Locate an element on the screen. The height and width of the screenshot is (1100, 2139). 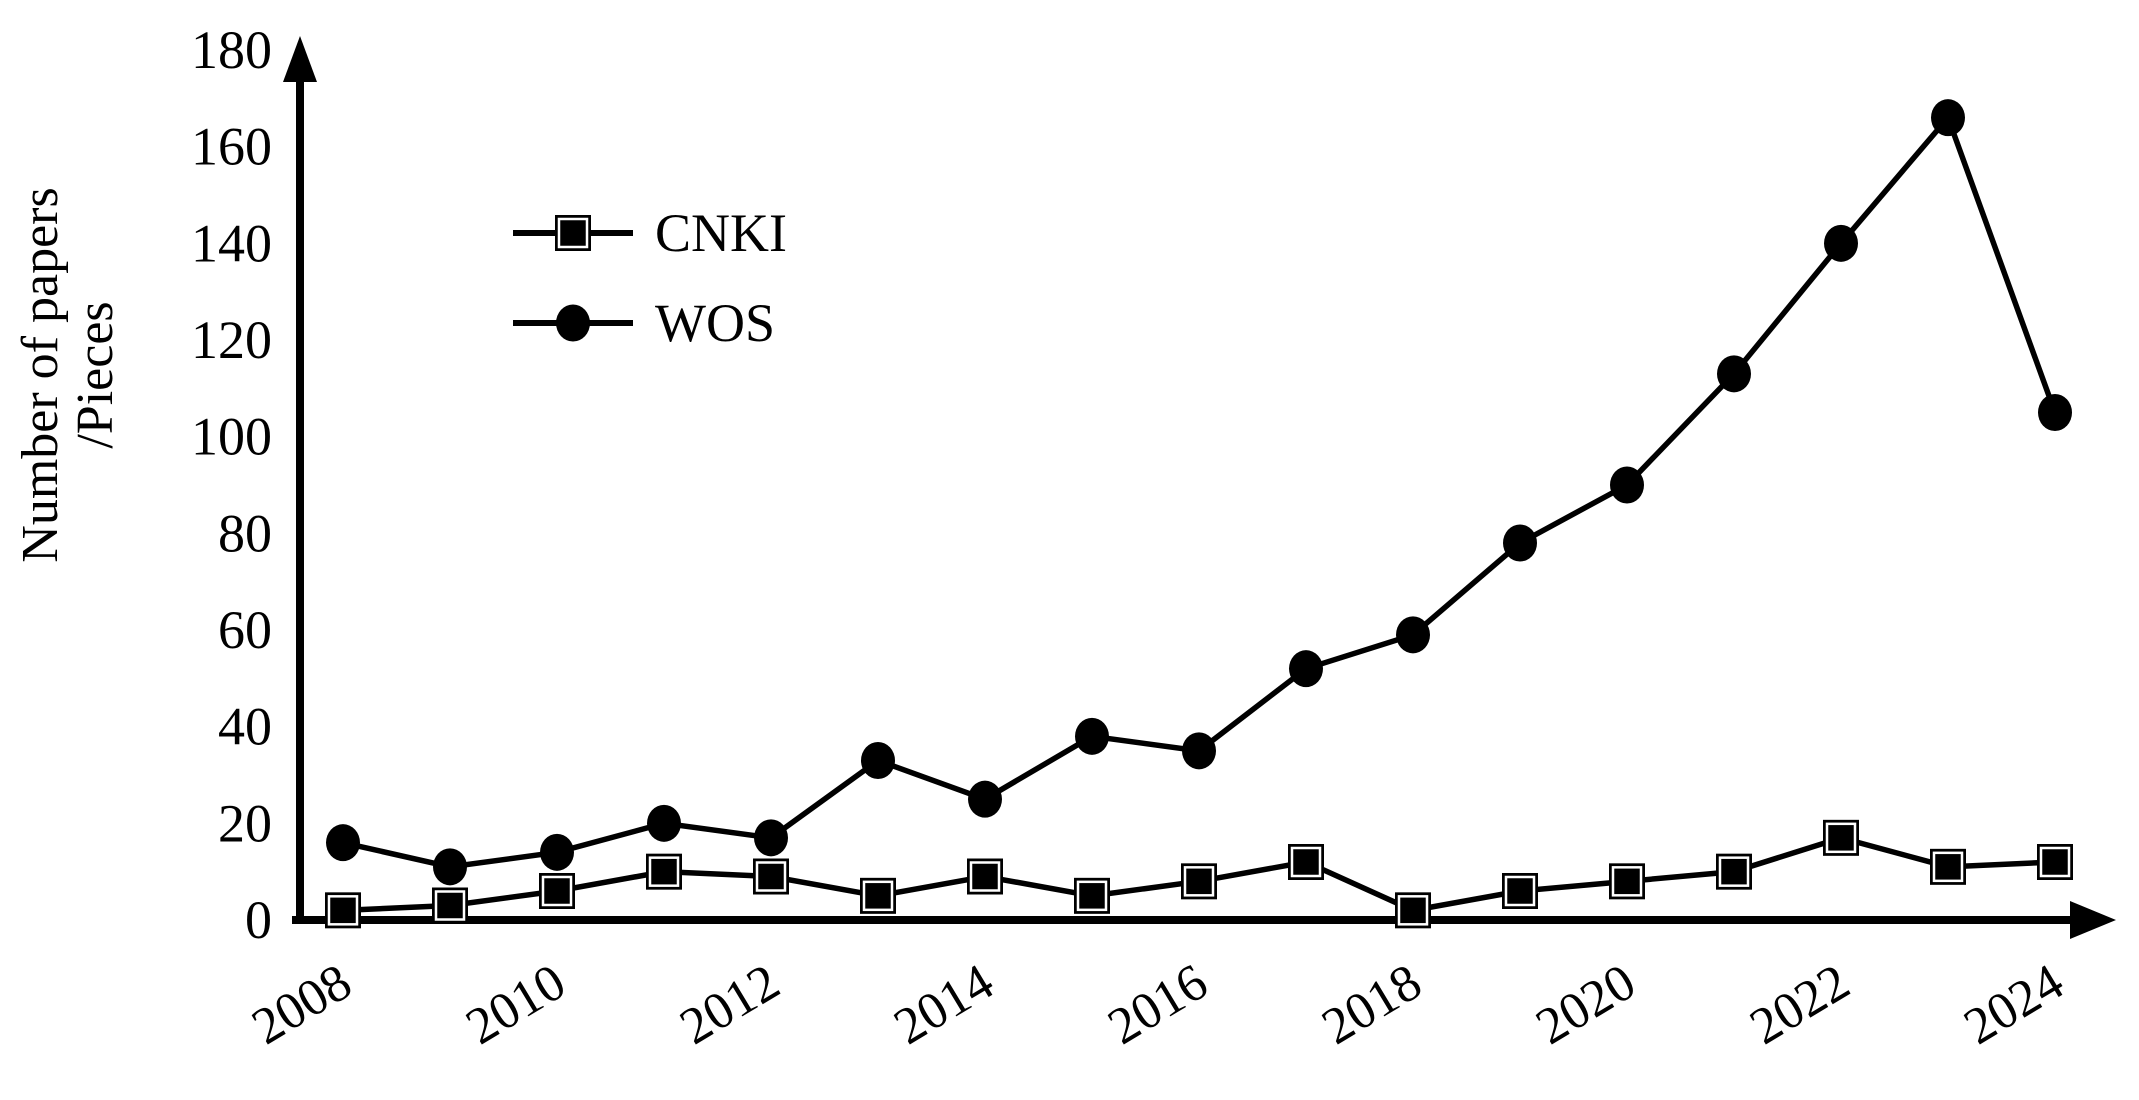
marker-WOS-2014 is located at coordinates (985, 799).